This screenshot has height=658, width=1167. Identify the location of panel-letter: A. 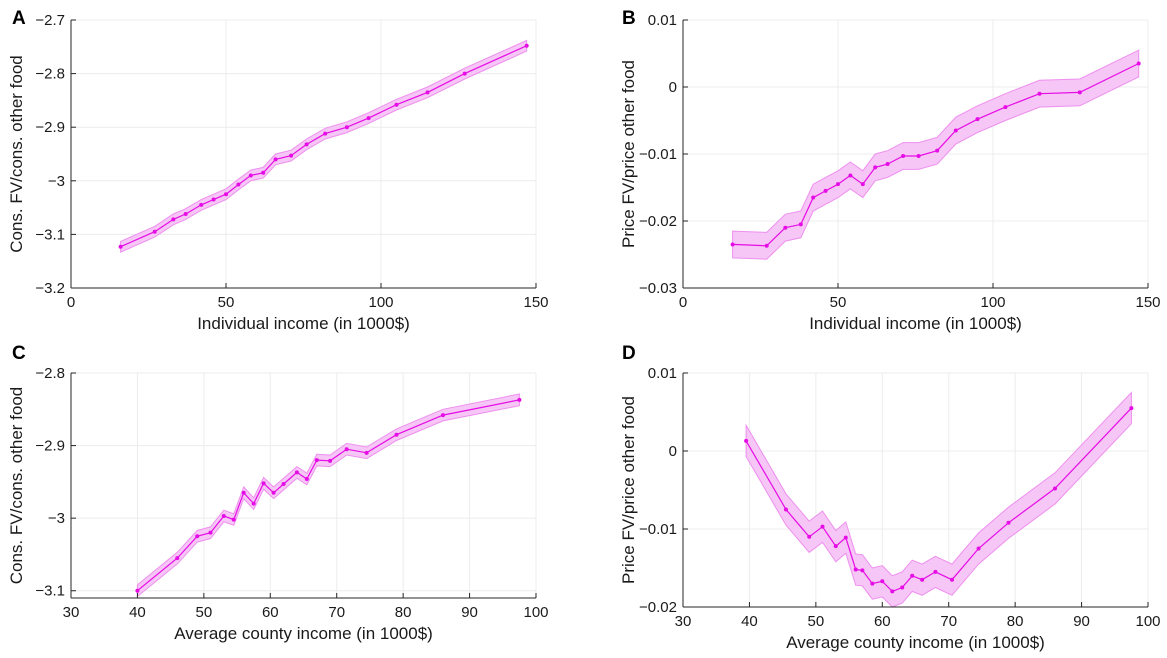
(19, 18).